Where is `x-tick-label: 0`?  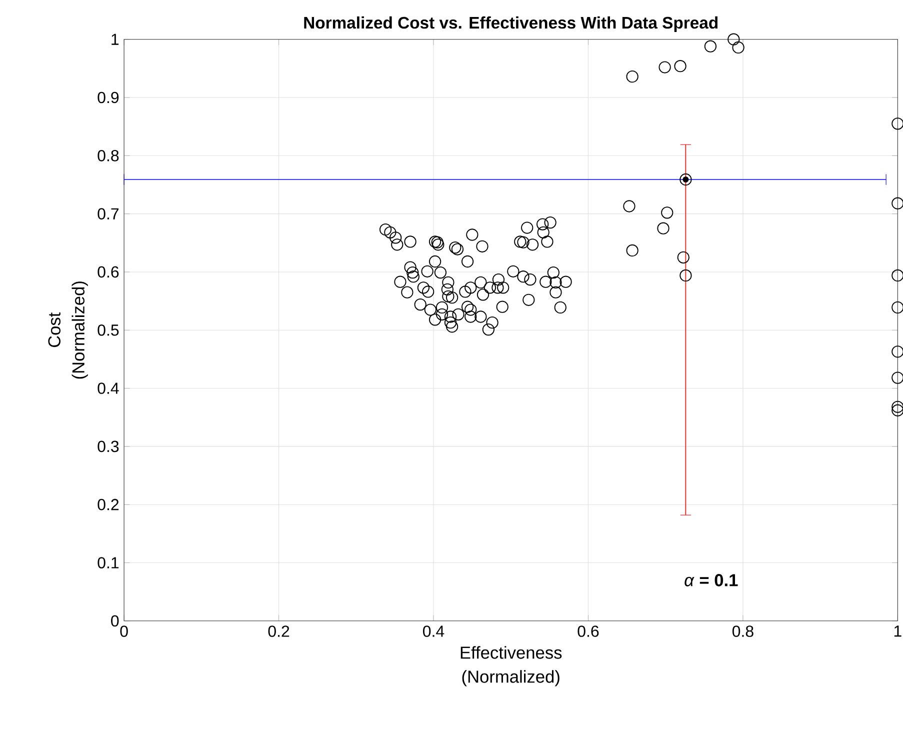
x-tick-label: 0 is located at coordinates (124, 632).